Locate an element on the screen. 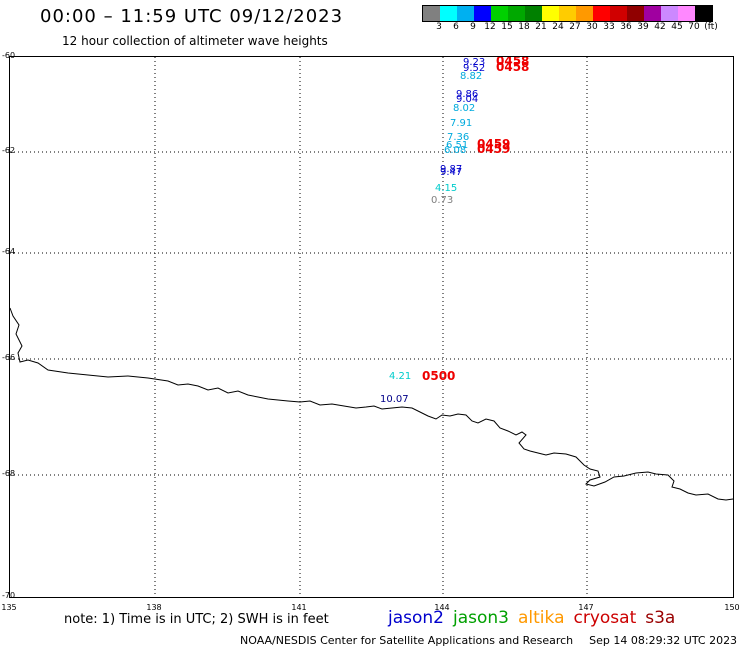 The image size is (740, 650). wave-height-label: 9.47 is located at coordinates (451, 172).